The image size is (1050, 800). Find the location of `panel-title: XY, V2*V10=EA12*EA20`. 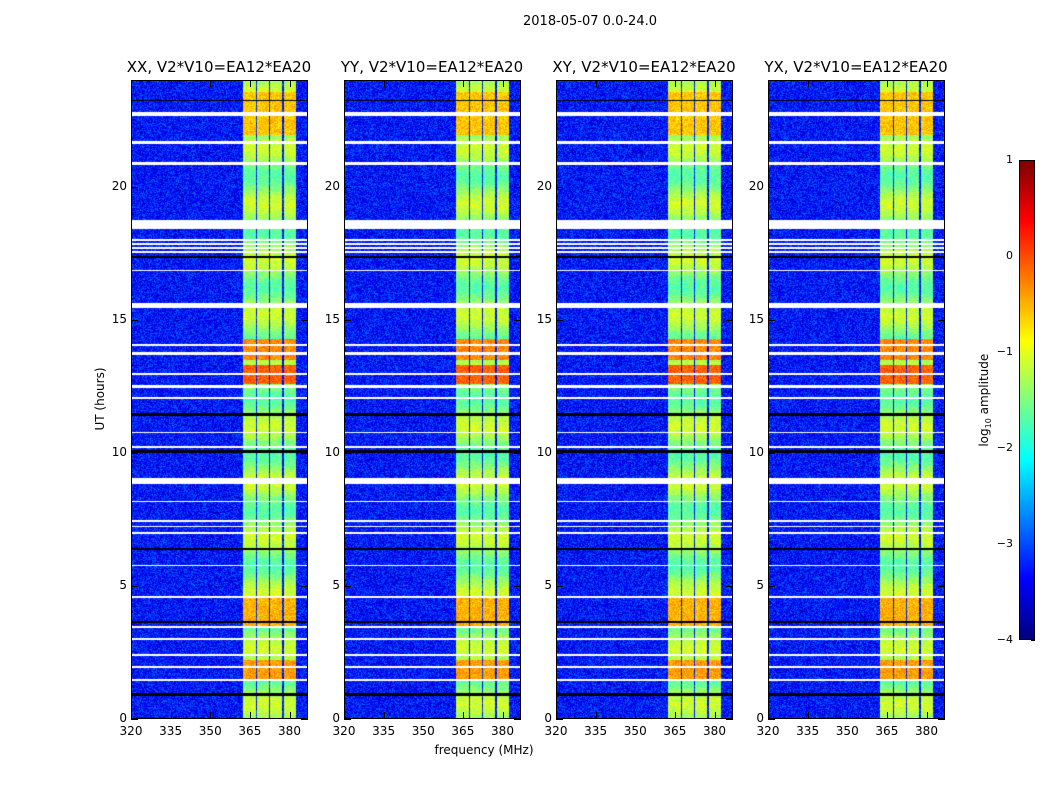

panel-title: XY, V2*V10=EA12*EA20 is located at coordinates (644, 67).